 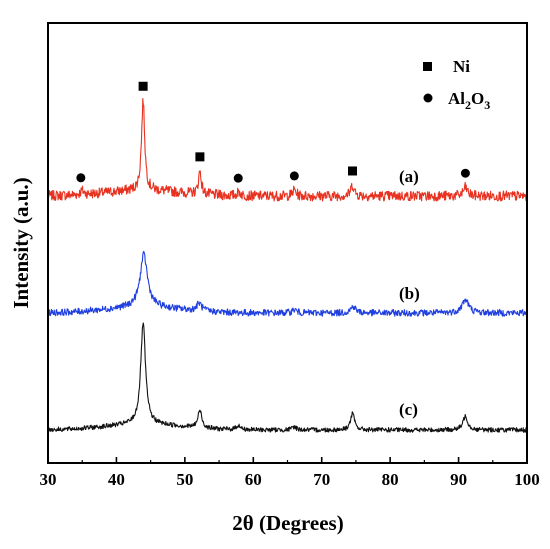 What do you see at coordinates (408, 409) in the screenshot?
I see `series-label-c: (c)` at bounding box center [408, 409].